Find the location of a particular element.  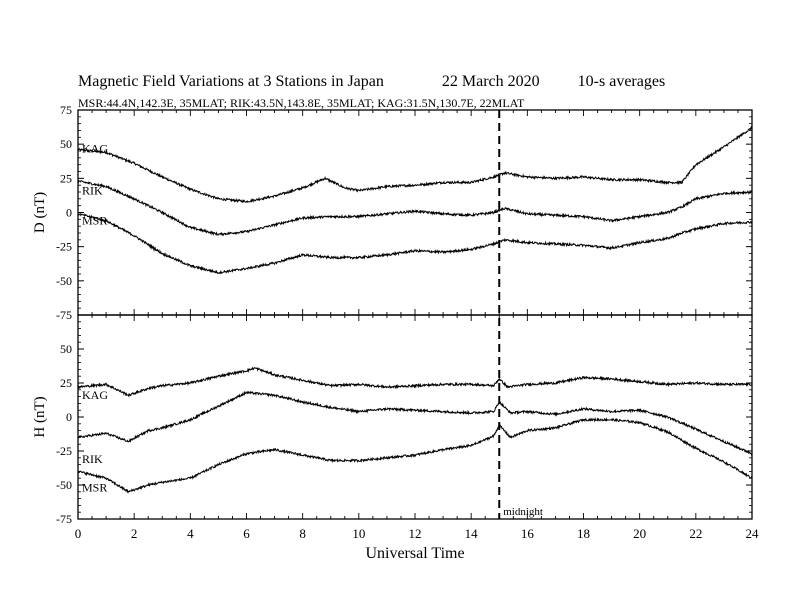

x-tick-label: 10 is located at coordinates (358, 533).